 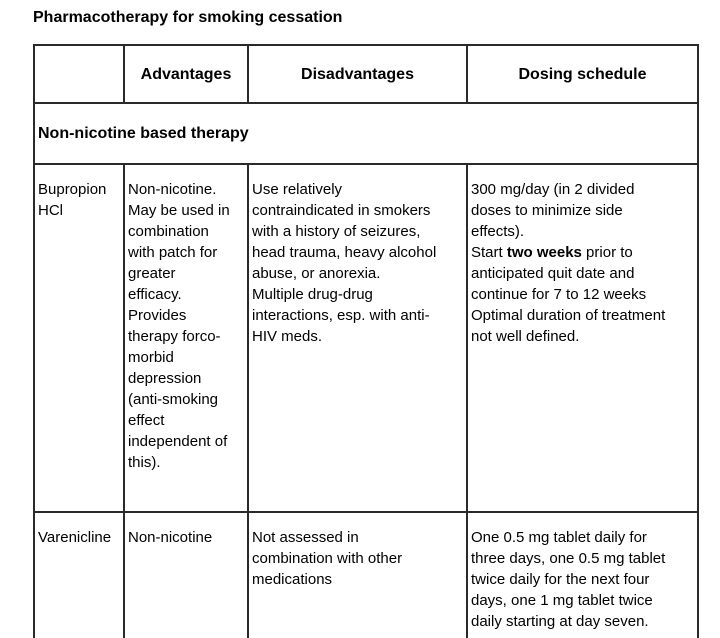 What do you see at coordinates (357, 74) in the screenshot?
I see `column-header-disadvantages: Disadvantages` at bounding box center [357, 74].